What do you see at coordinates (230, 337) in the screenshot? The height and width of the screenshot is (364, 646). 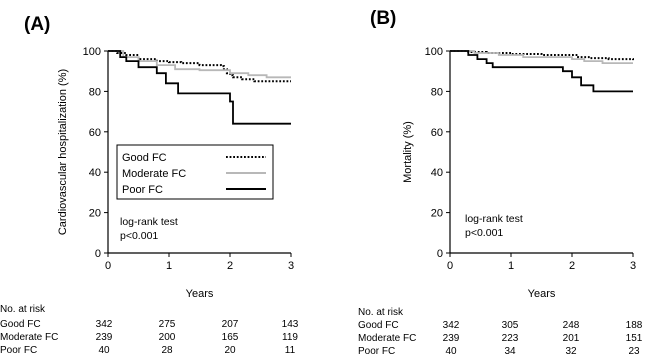 I see `at-risk-value: 165` at bounding box center [230, 337].